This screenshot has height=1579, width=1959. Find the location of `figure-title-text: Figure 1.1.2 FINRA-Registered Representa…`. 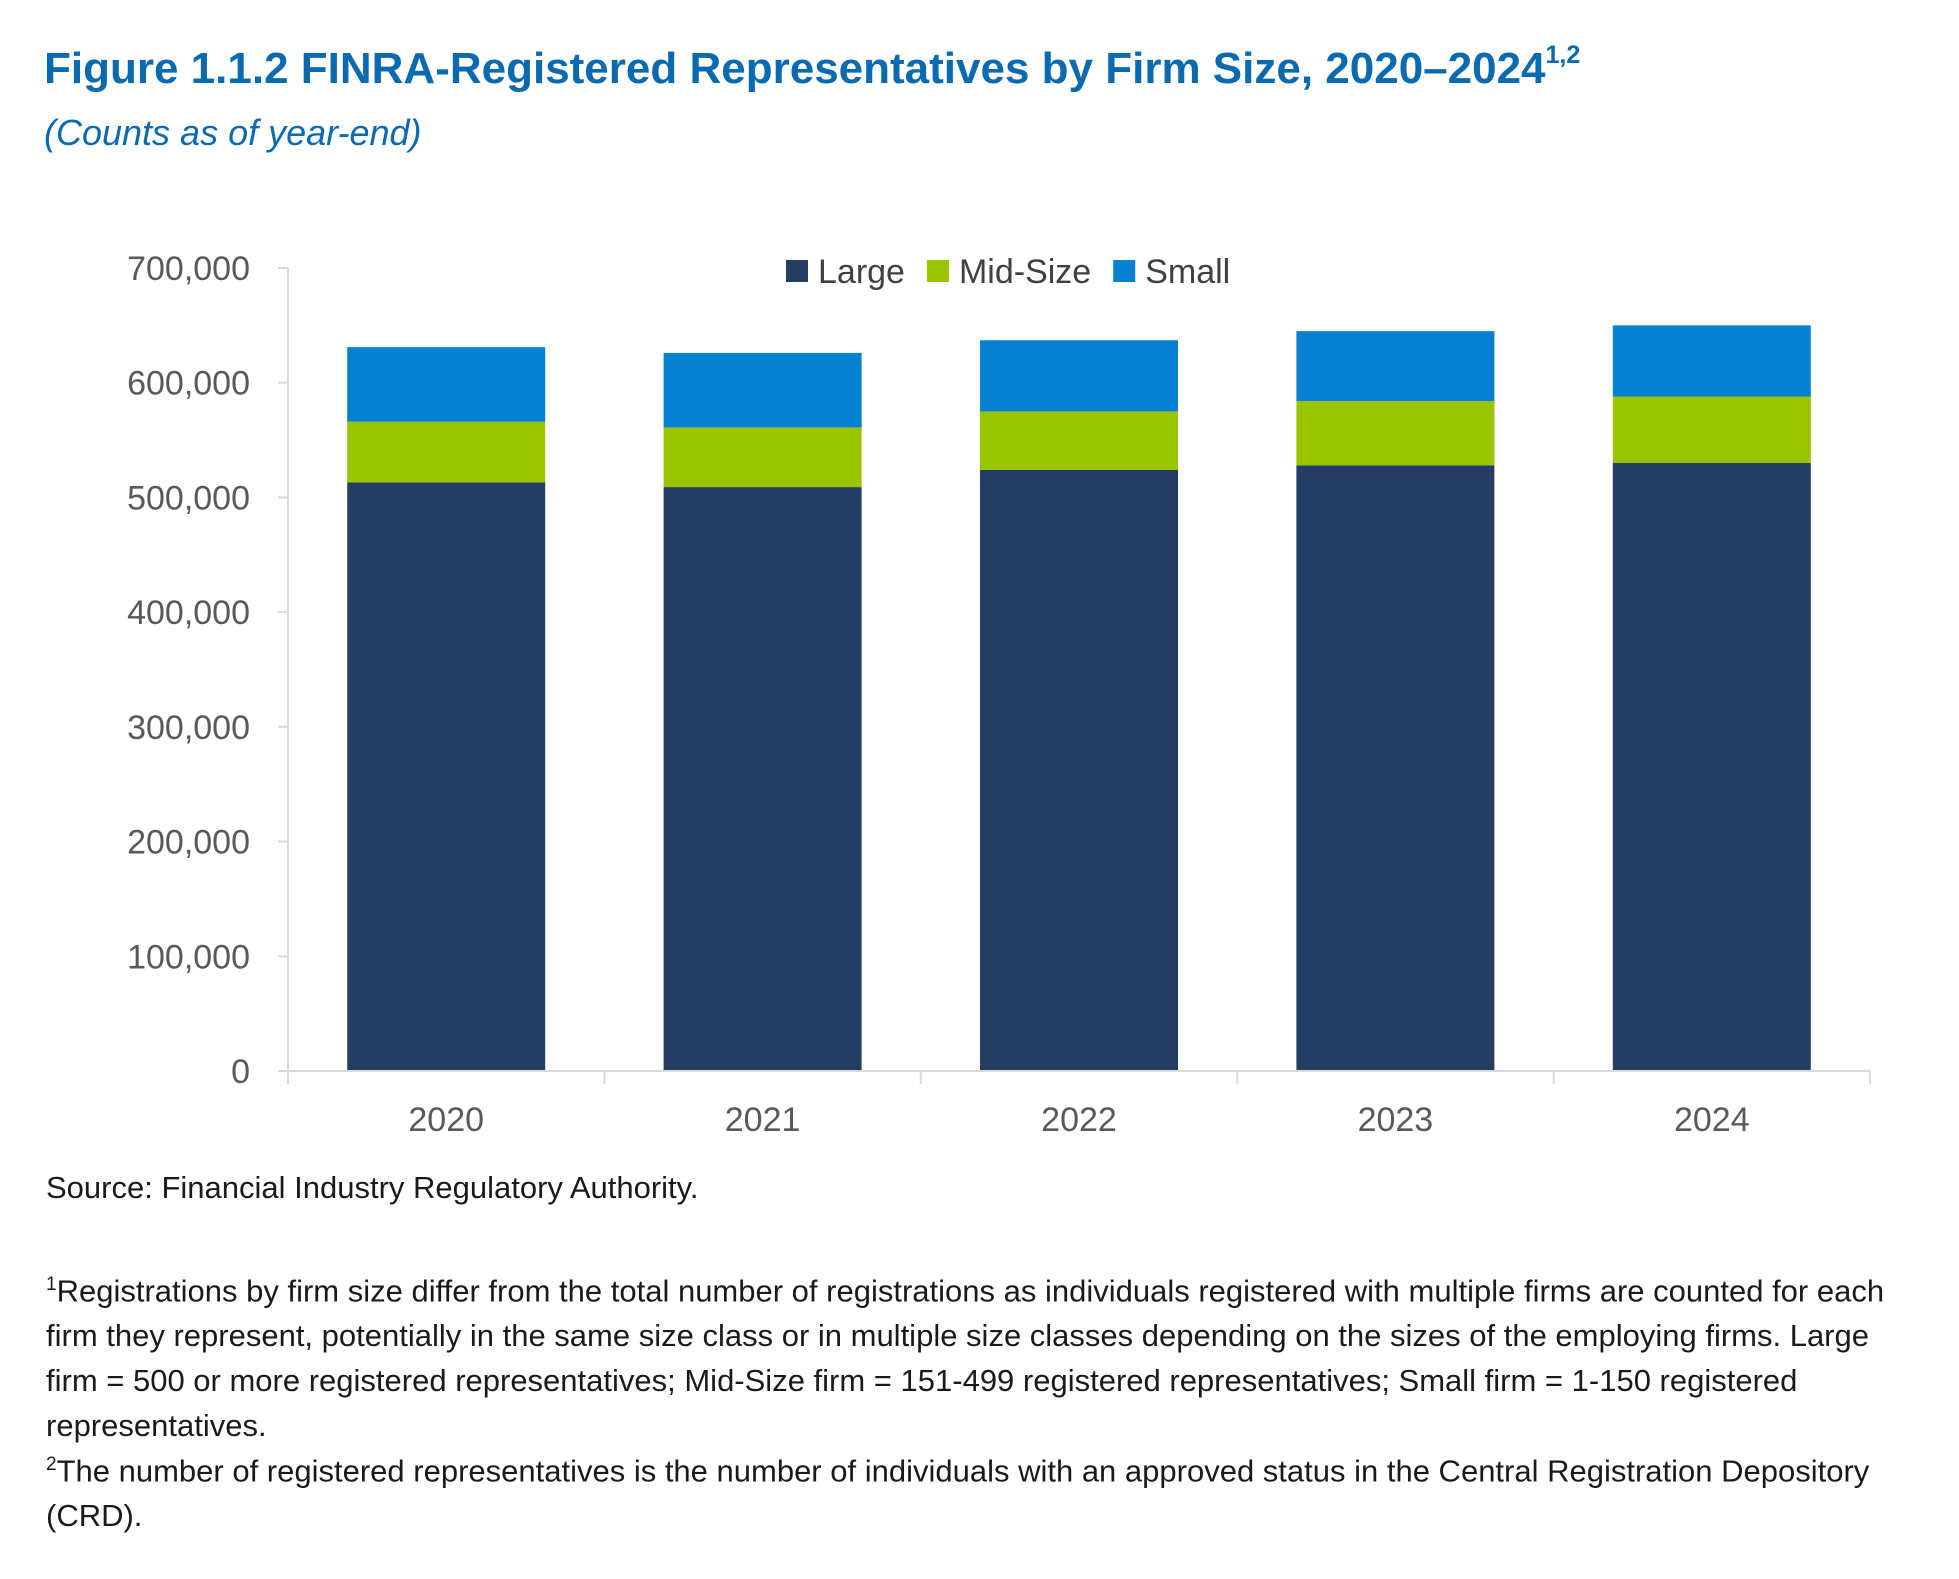

figure-title-text: Figure 1.1.2 FINRA-Registered Representa… is located at coordinates (795, 68).